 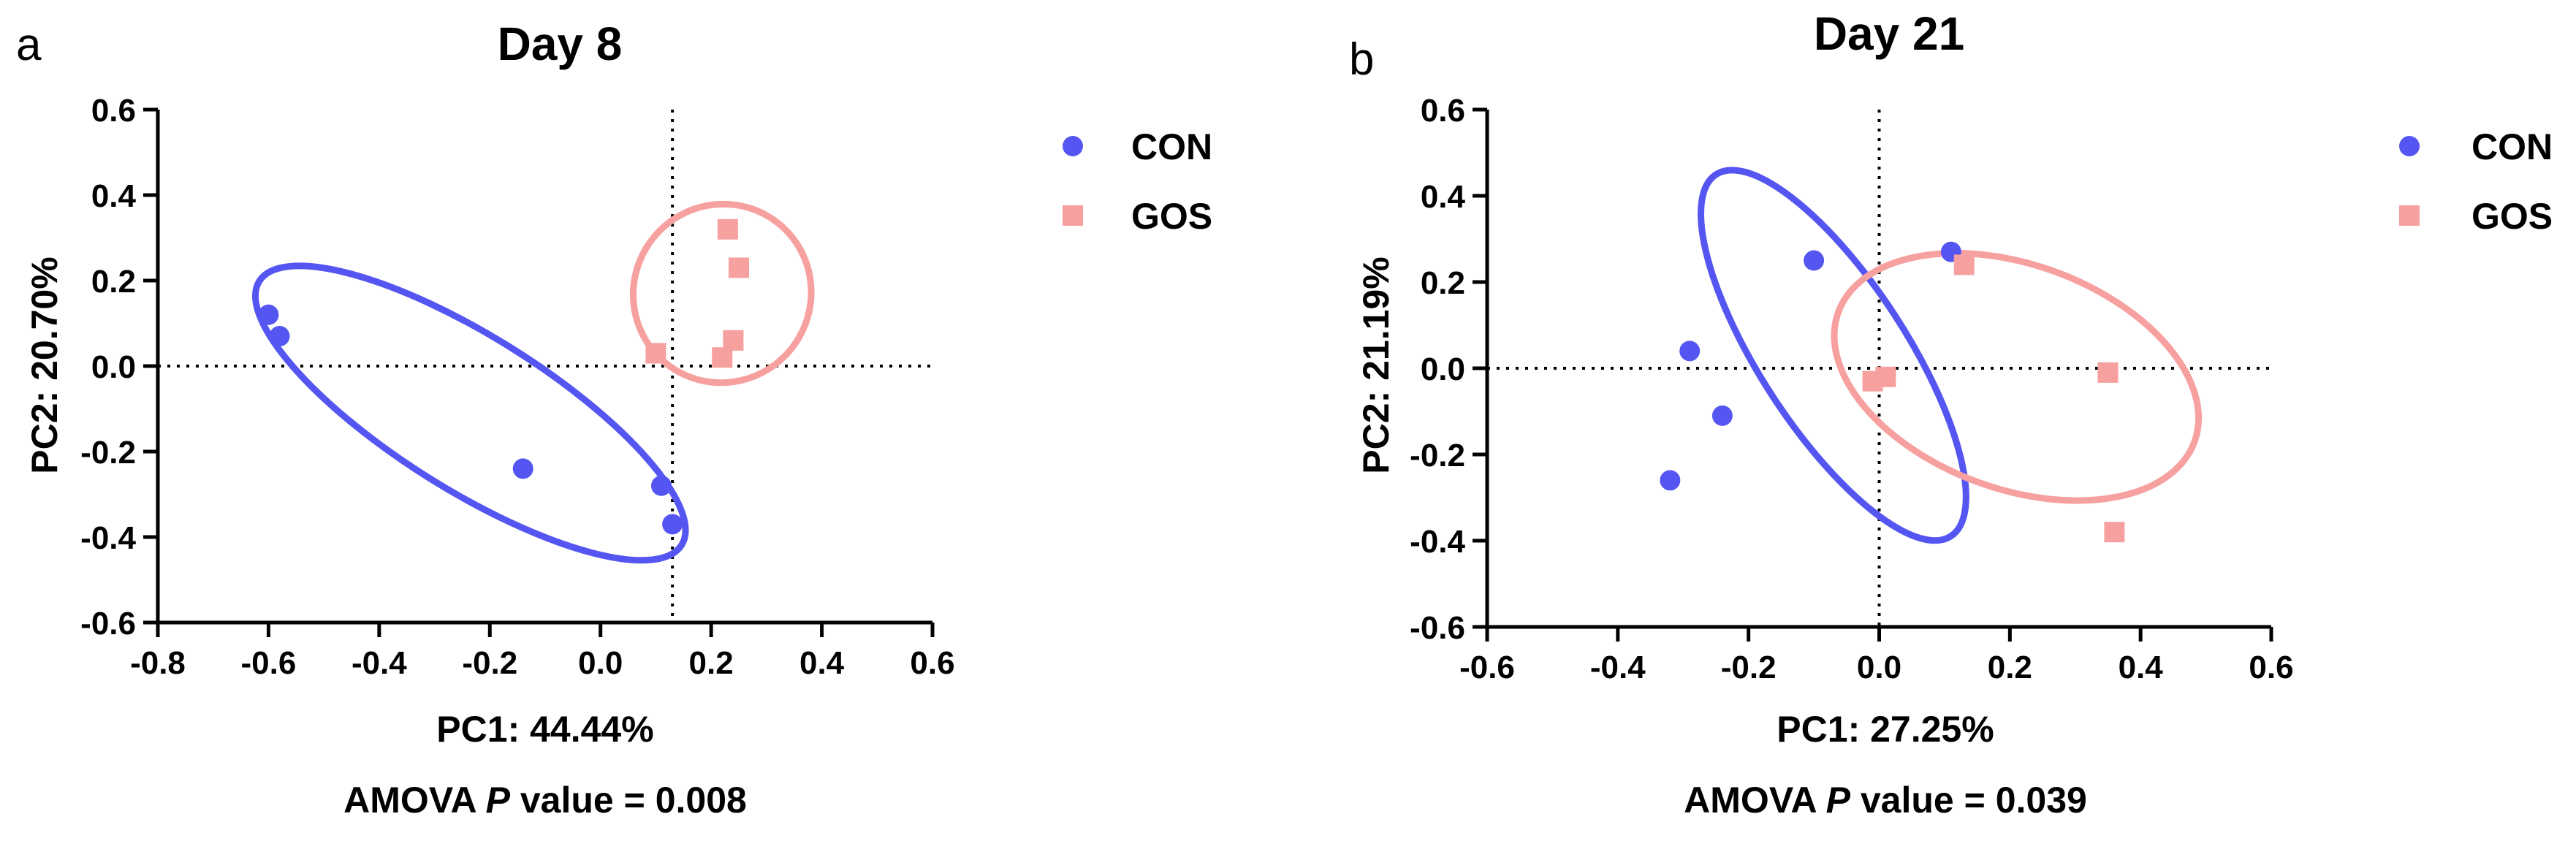 What do you see at coordinates (158, 663) in the screenshot?
I see `x-tick-label: -0.8` at bounding box center [158, 663].